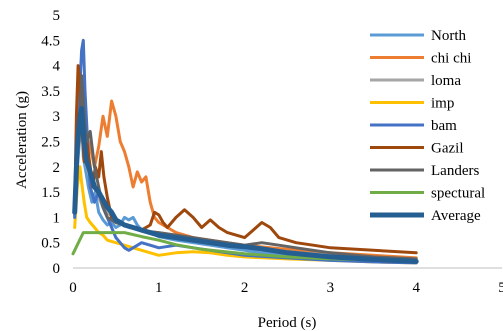 The image size is (503, 331). What do you see at coordinates (245, 288) in the screenshot?
I see `x-tick-label: 2` at bounding box center [245, 288].